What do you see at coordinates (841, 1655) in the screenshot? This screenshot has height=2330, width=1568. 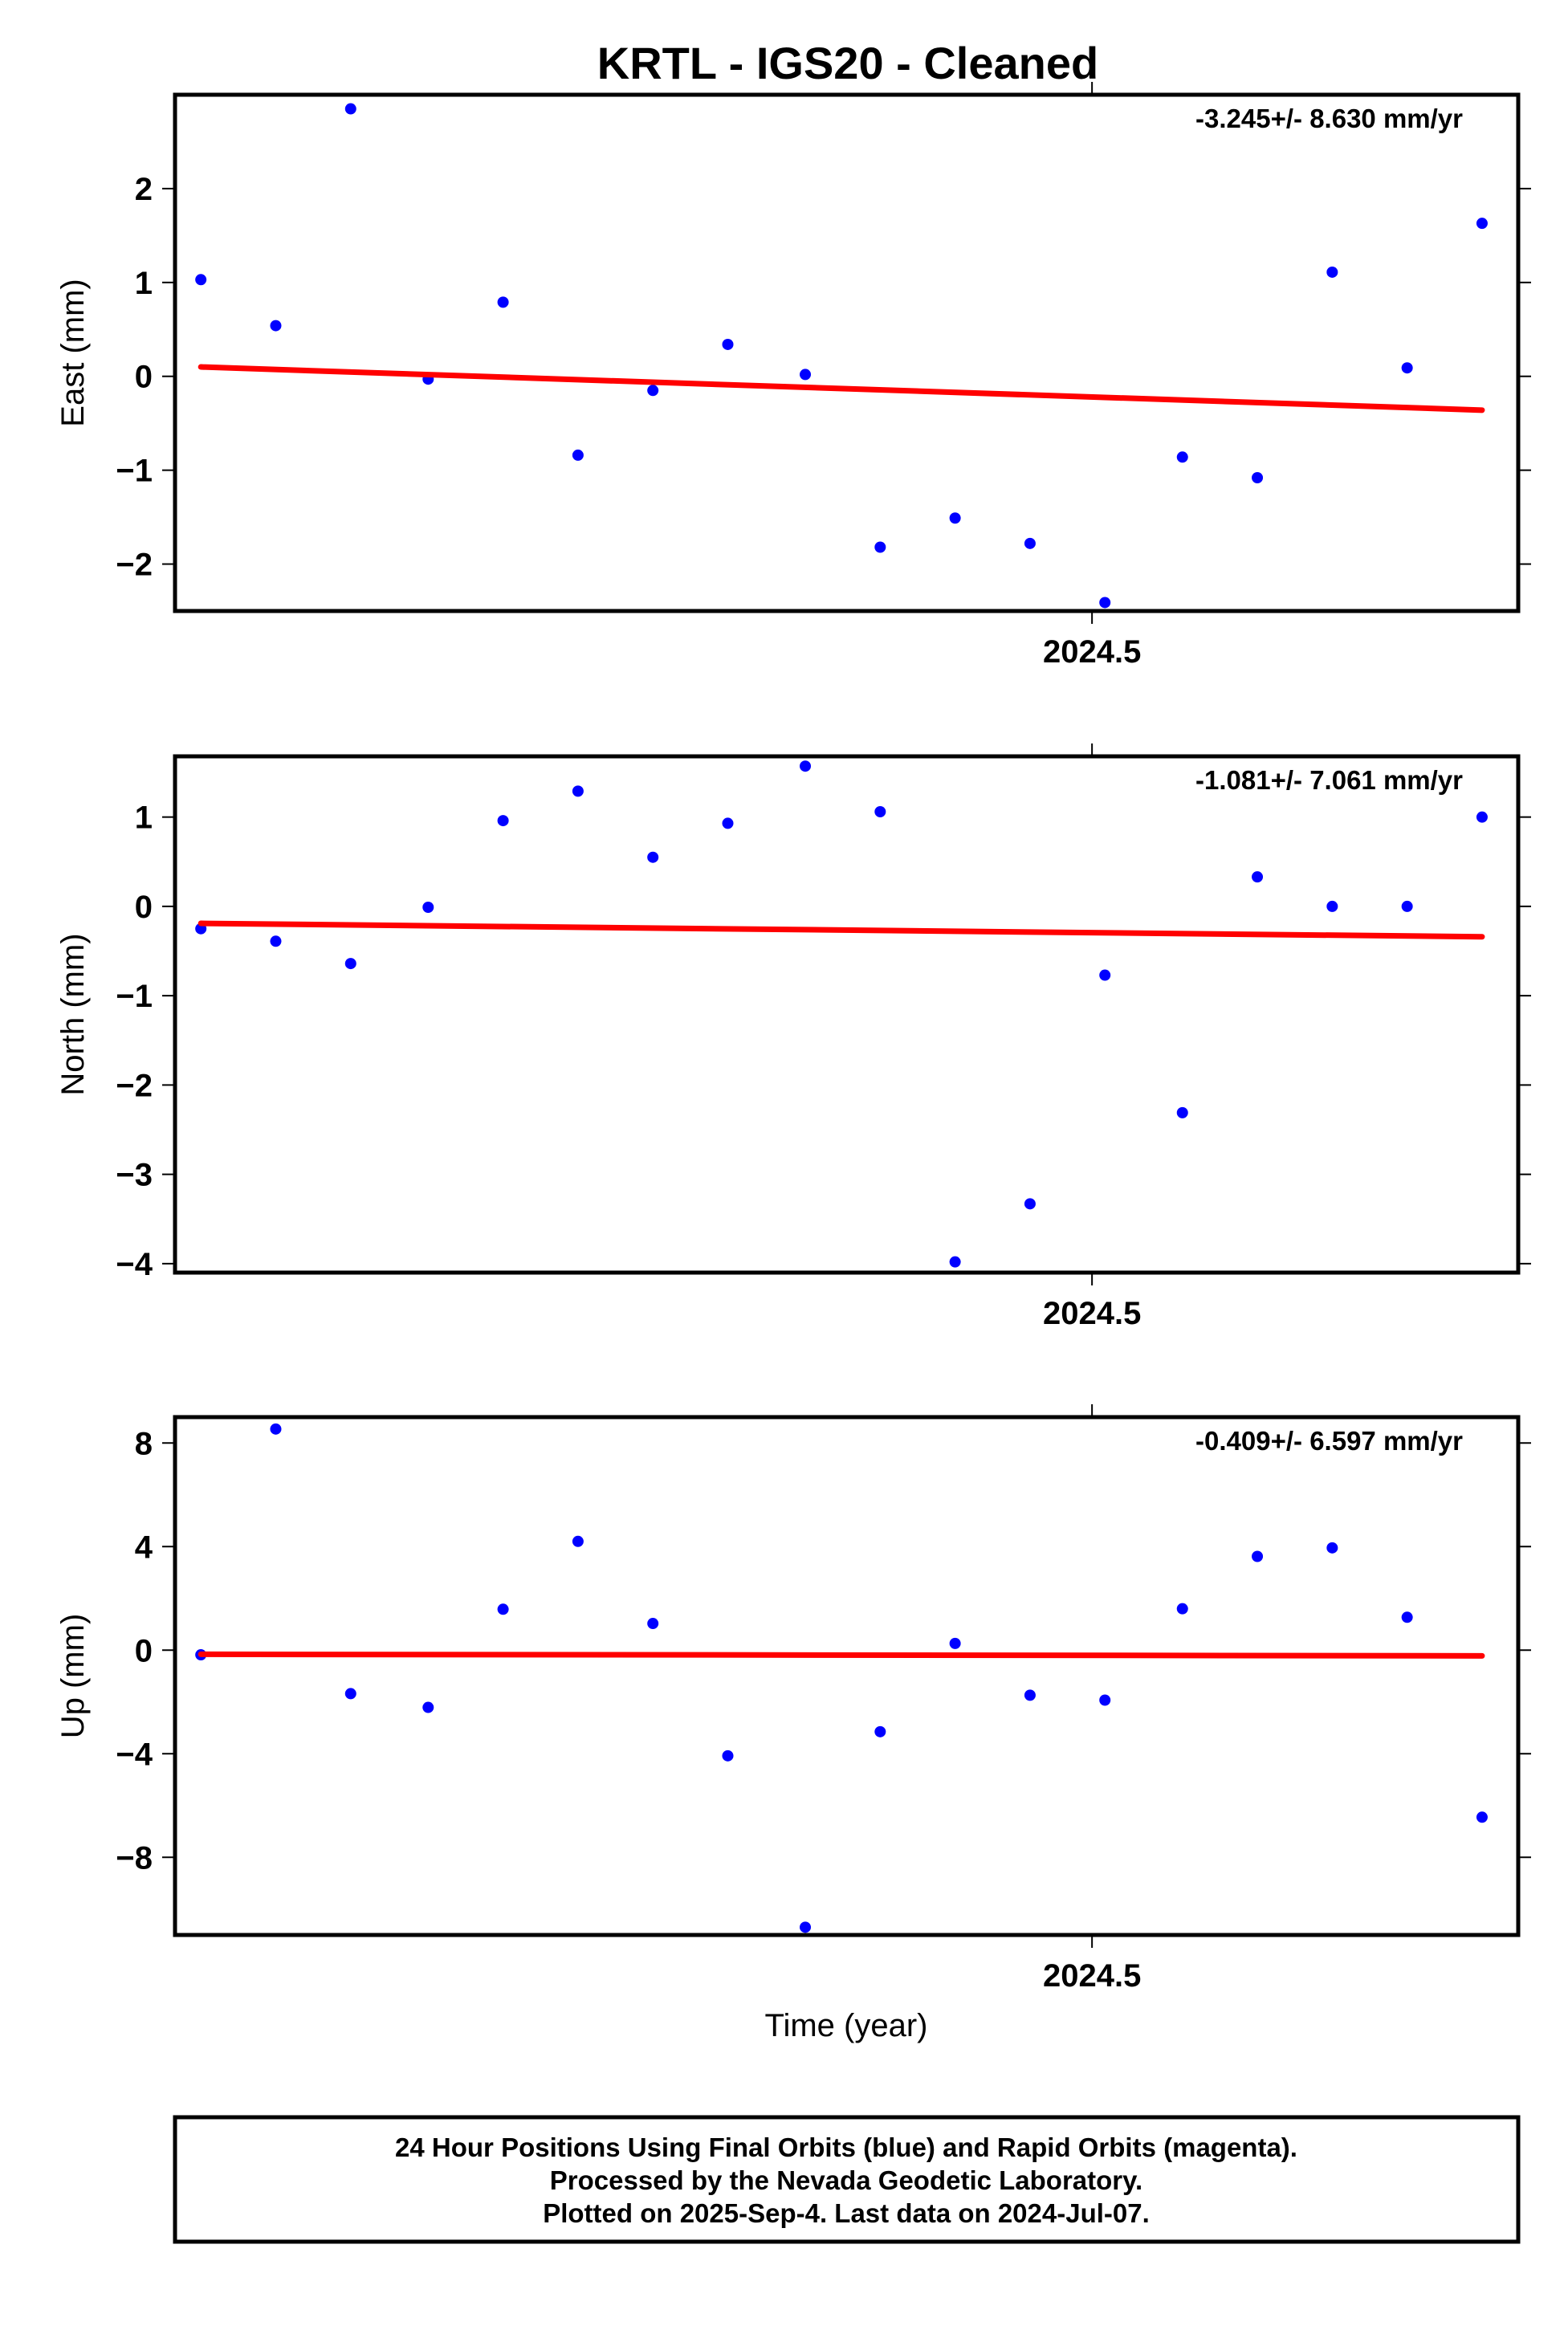 I see `up-trend-line` at bounding box center [841, 1655].